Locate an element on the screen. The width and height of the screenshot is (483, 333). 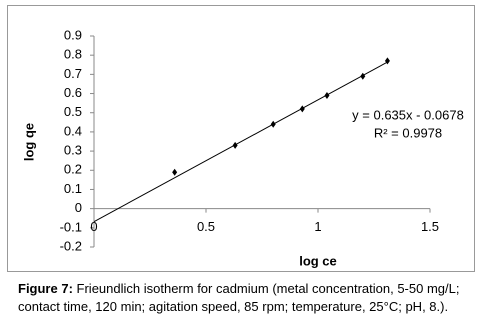
y-tick-label: 0.8 is located at coordinates (73, 54).